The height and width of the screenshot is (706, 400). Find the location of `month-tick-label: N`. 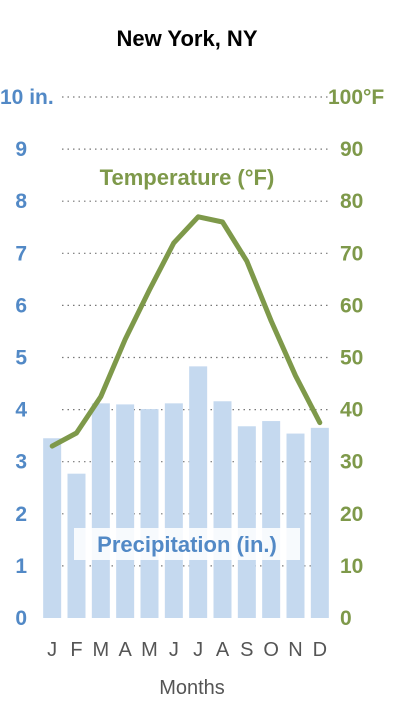

month-tick-label: N is located at coordinates (295, 650).